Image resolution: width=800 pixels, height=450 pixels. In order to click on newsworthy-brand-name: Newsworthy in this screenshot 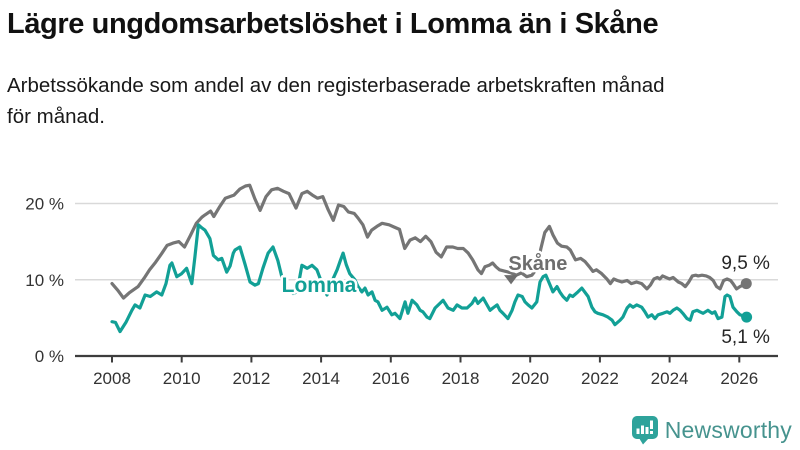, I will do `click(728, 430)`.